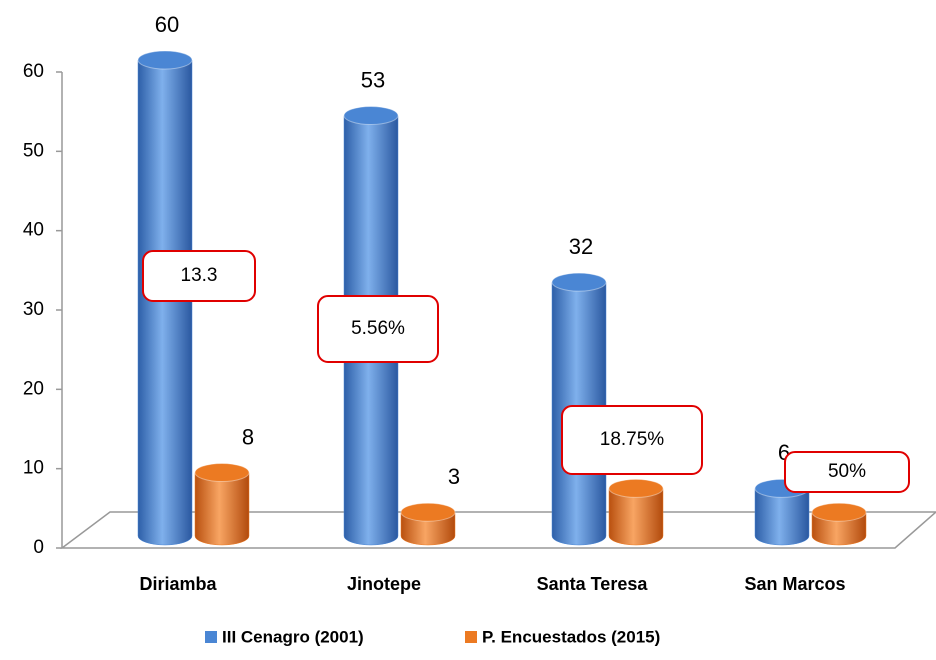 This screenshot has height=660, width=936. What do you see at coordinates (33, 388) in the screenshot?
I see `y-tick-label: 20` at bounding box center [33, 388].